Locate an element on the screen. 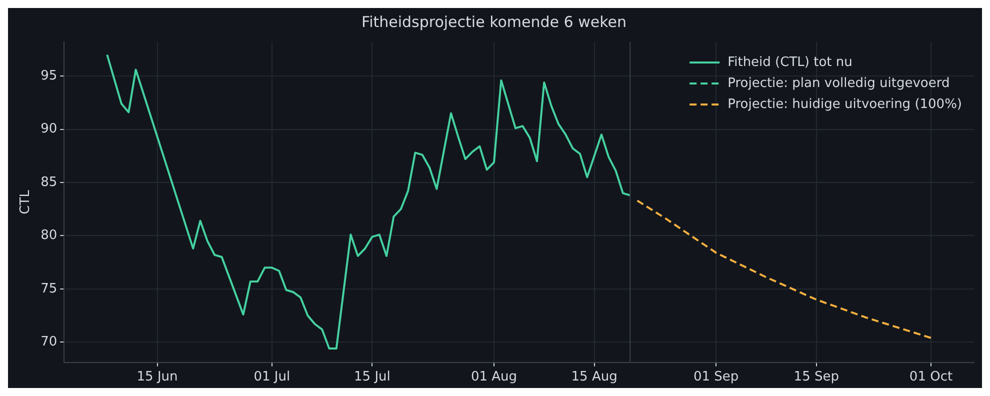 This screenshot has height=396, width=990. x-tick-label: 15 Jun is located at coordinates (157, 377).